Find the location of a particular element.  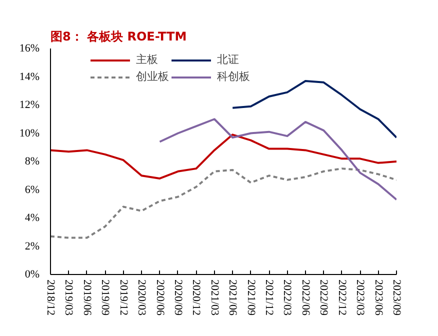

x-tick-label: 2020/09 is located at coordinates (178, 298).